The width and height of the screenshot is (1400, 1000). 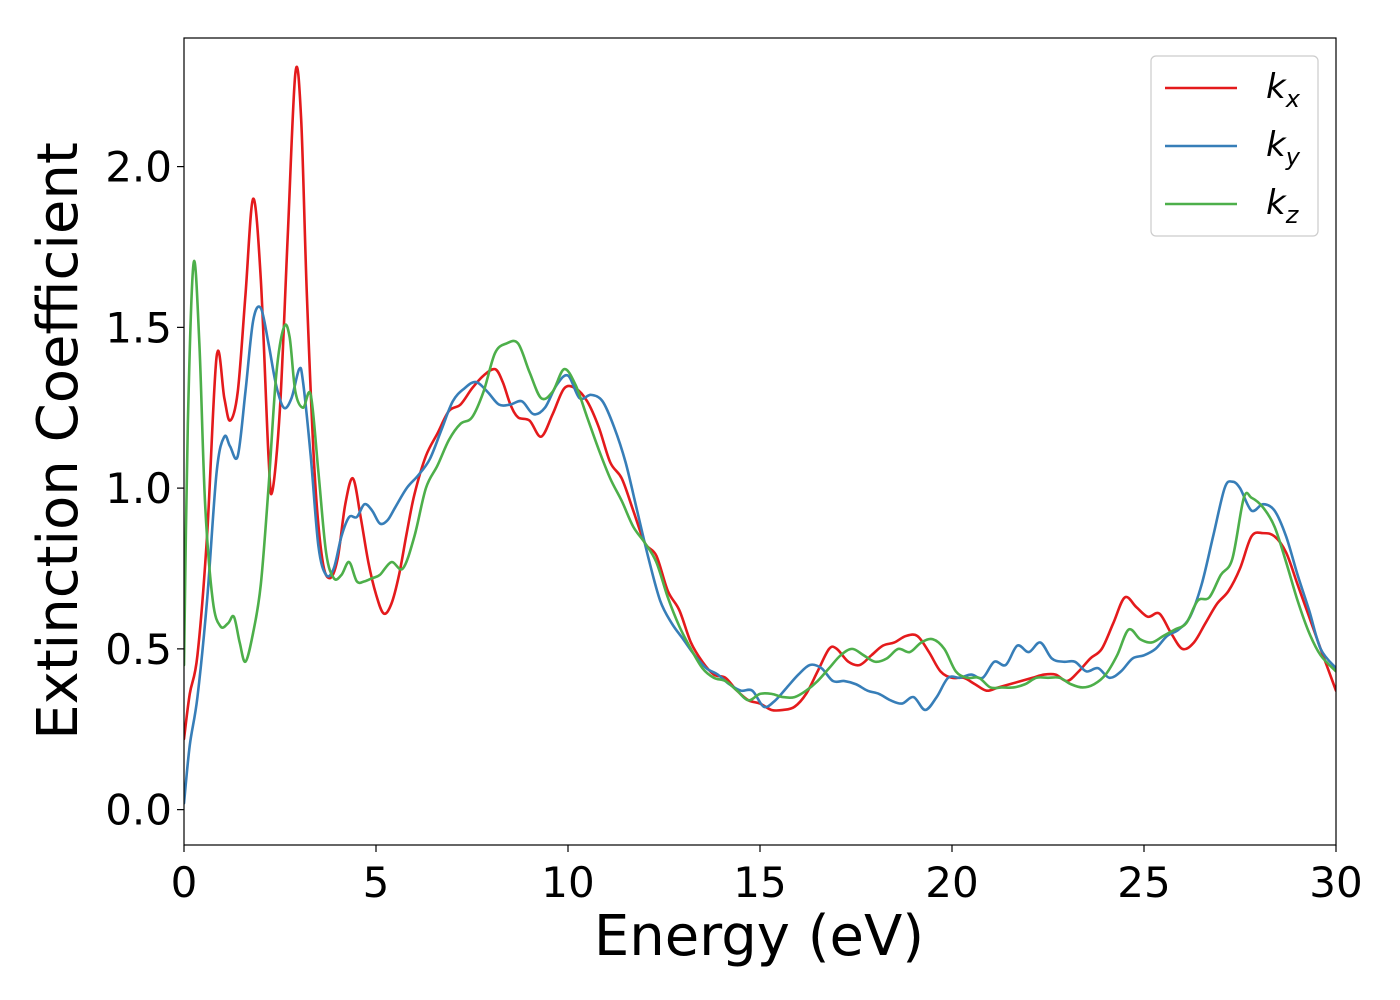 I want to click on y-tick-label: 1.5, so click(x=138, y=327).